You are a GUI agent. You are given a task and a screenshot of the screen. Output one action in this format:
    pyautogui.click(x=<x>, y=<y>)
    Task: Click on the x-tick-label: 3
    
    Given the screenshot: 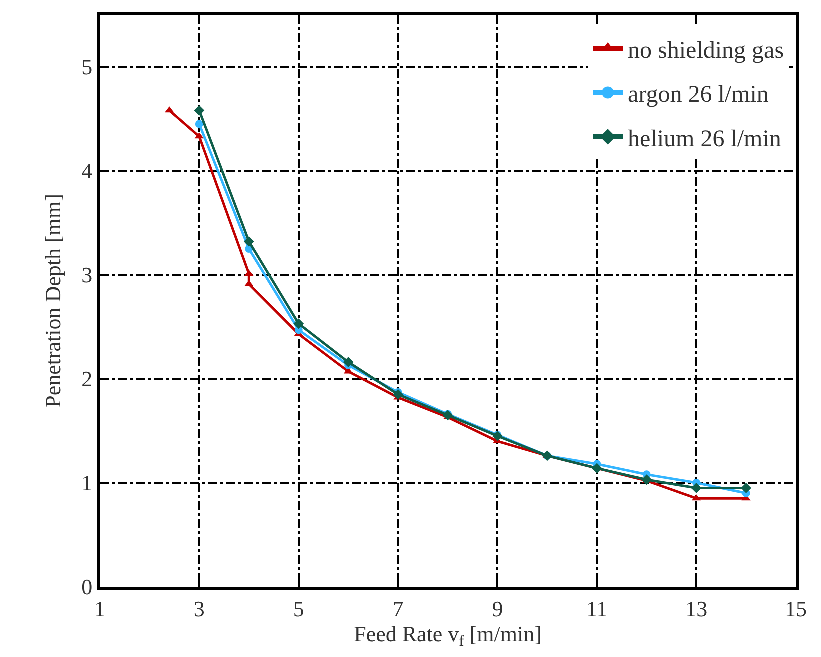 What is the action you would take?
    pyautogui.click(x=199, y=609)
    